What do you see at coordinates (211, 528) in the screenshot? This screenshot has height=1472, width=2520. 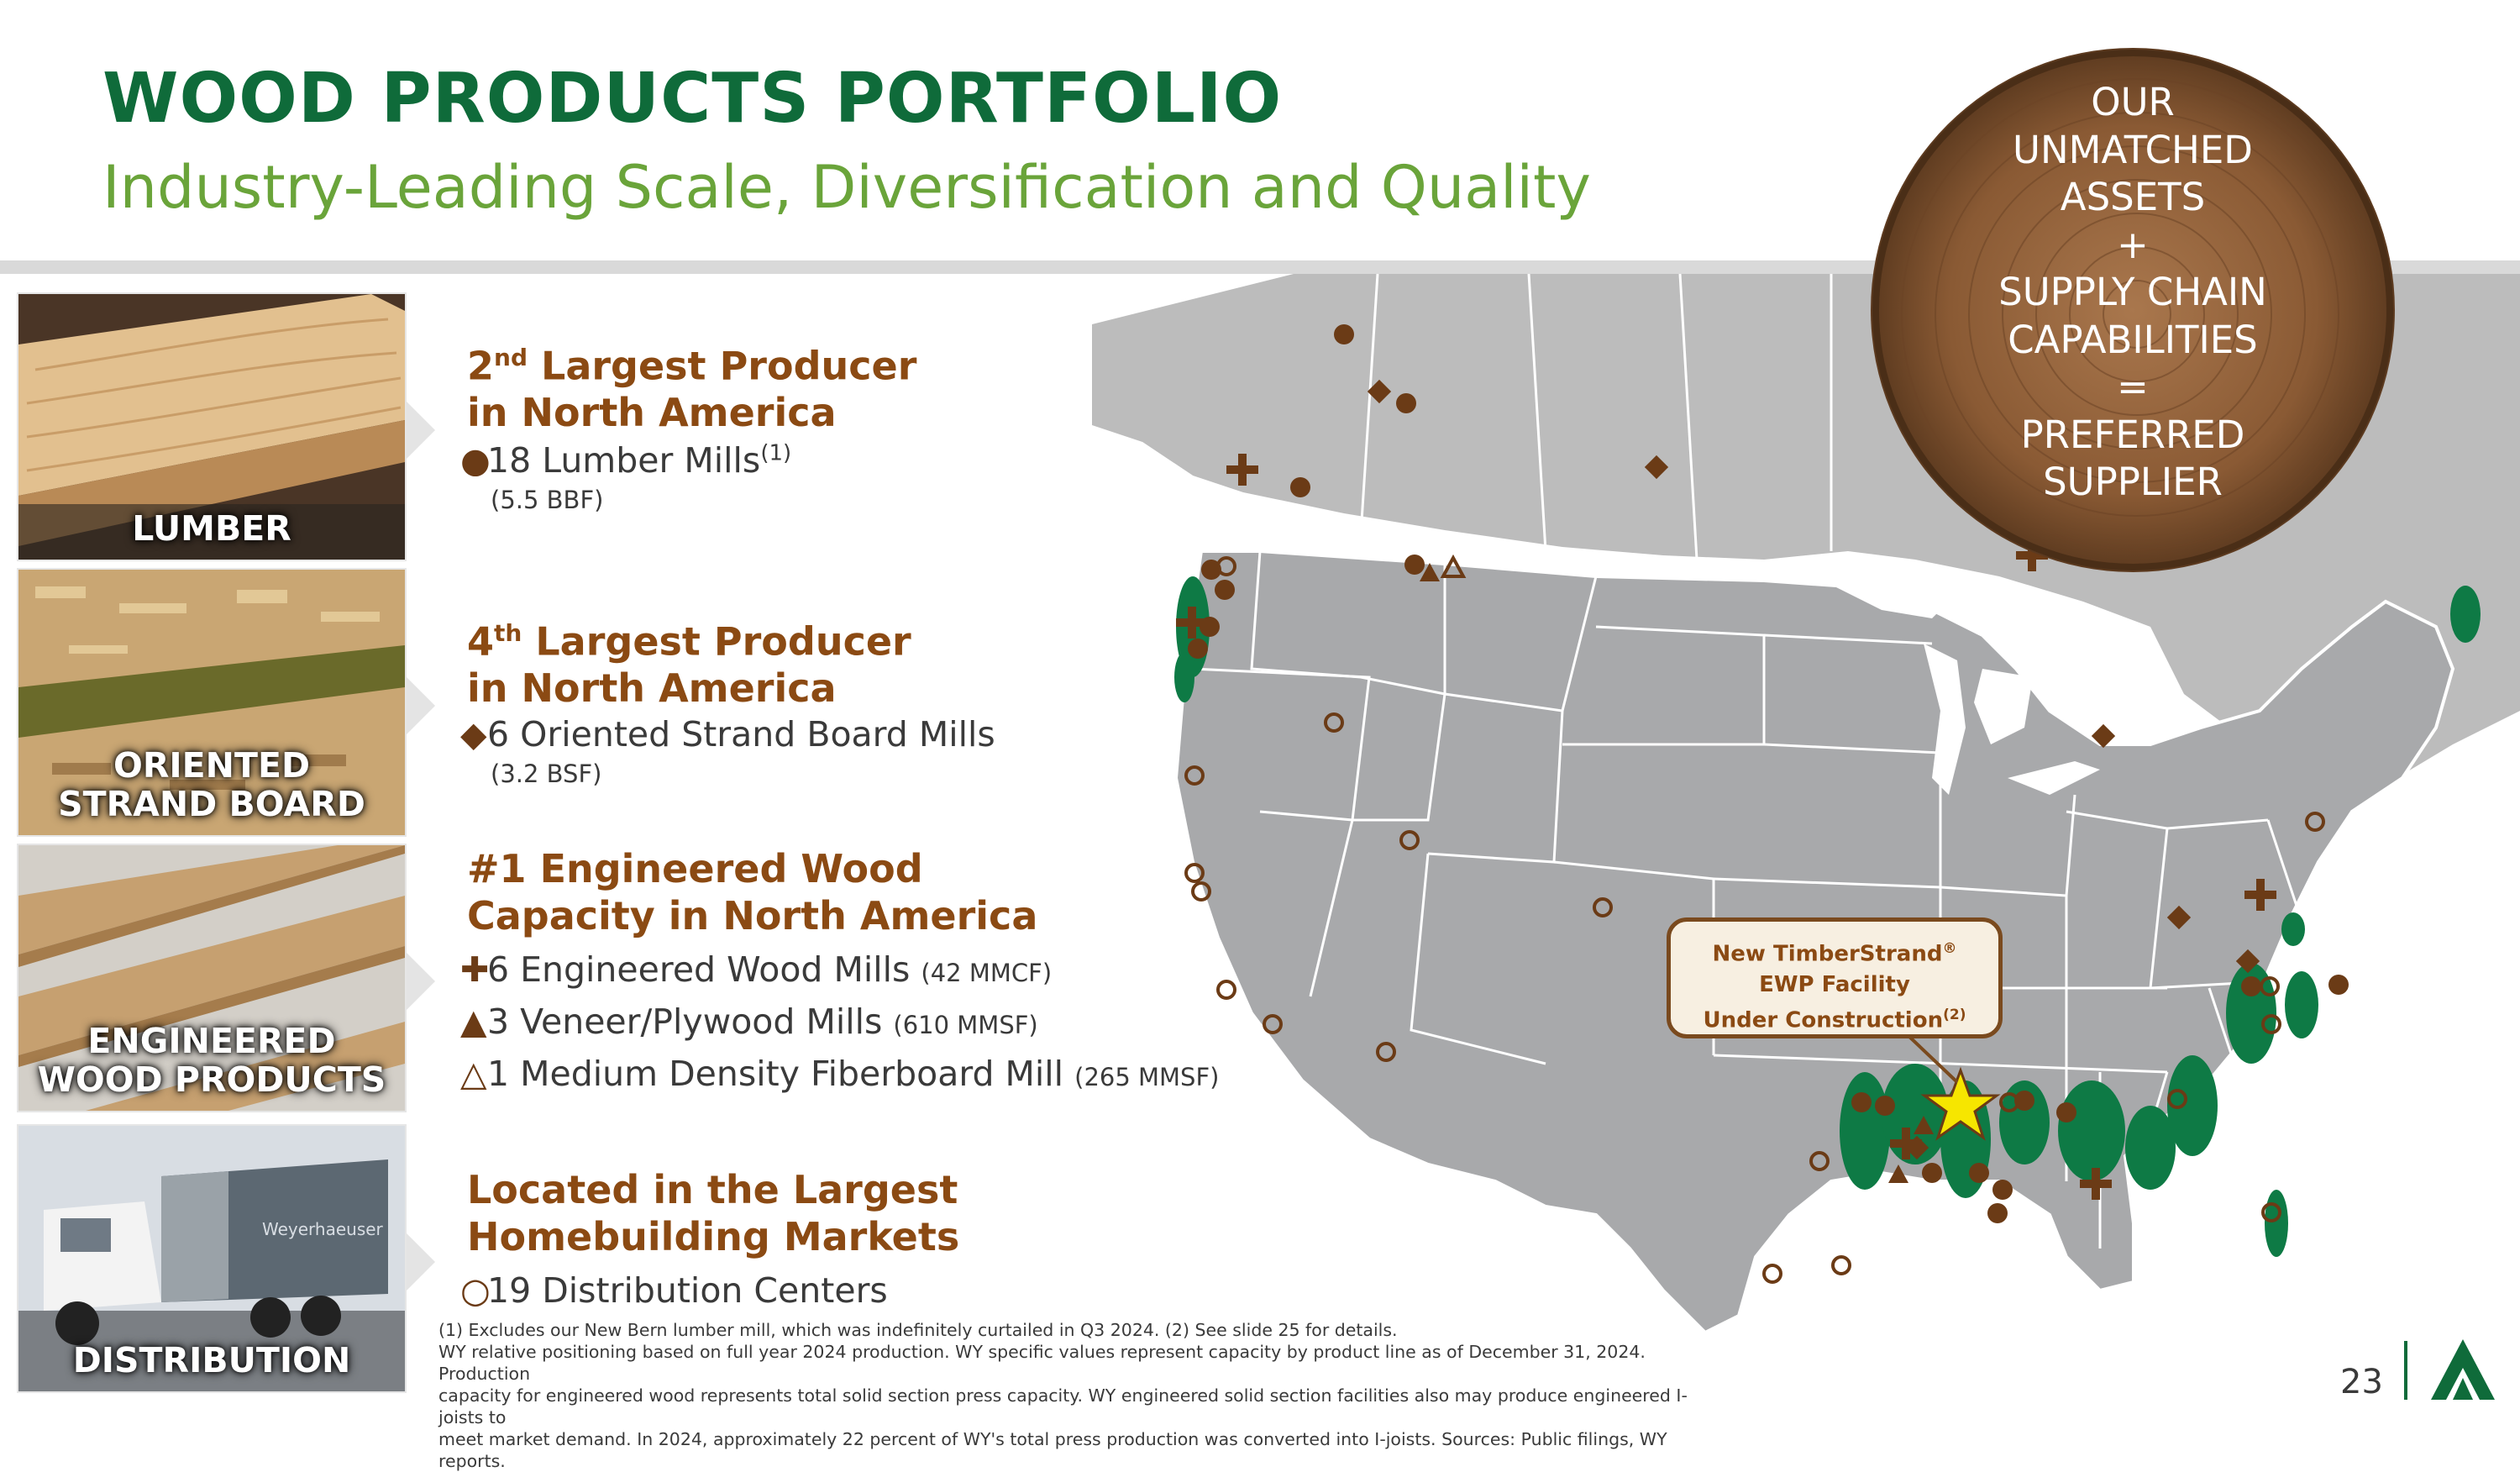 I see `lumber-label: LUMBER` at bounding box center [211, 528].